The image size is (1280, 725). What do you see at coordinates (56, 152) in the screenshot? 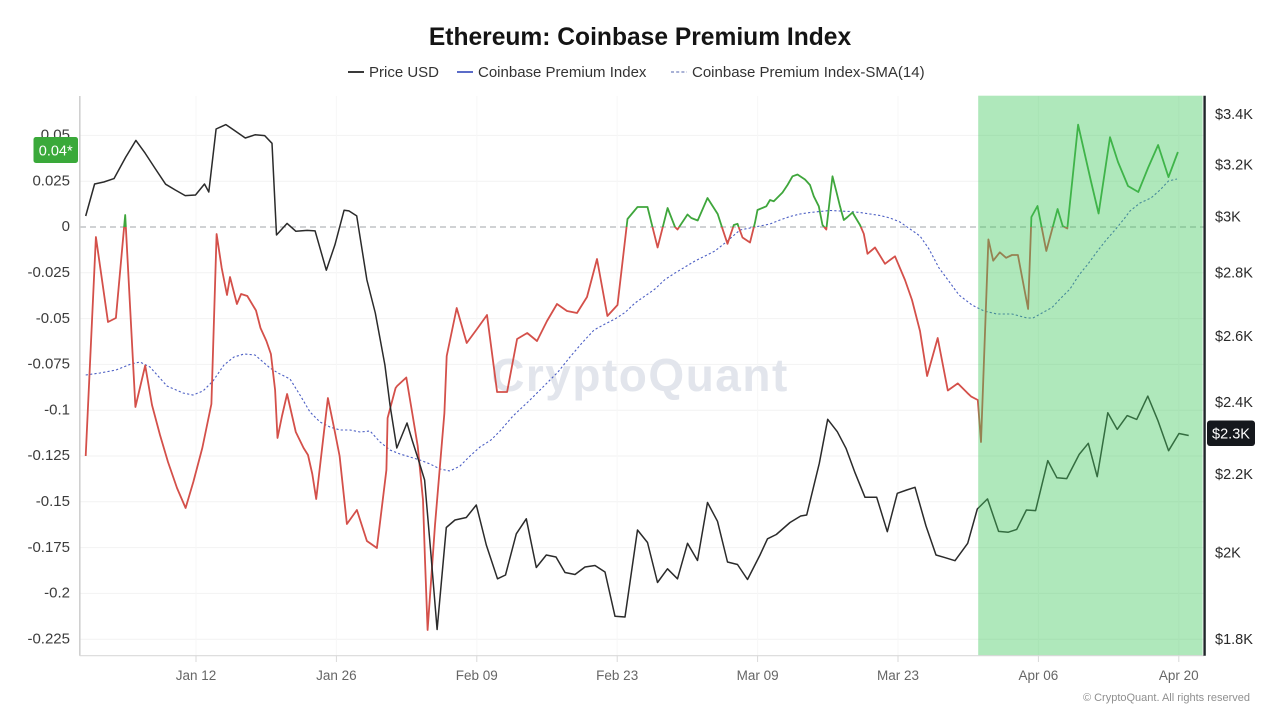
I see `svg-text: 0.04*` at bounding box center [56, 152].